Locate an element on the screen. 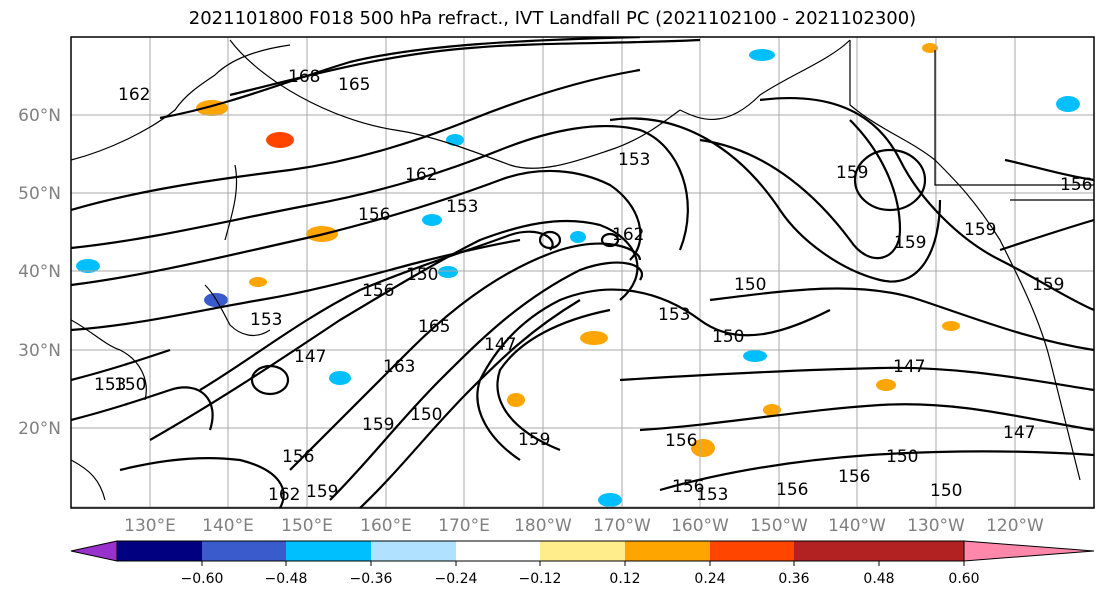 Image resolution: width=1105 pixels, height=601 pixels. colorbar-extend-high is located at coordinates (1029, 551).